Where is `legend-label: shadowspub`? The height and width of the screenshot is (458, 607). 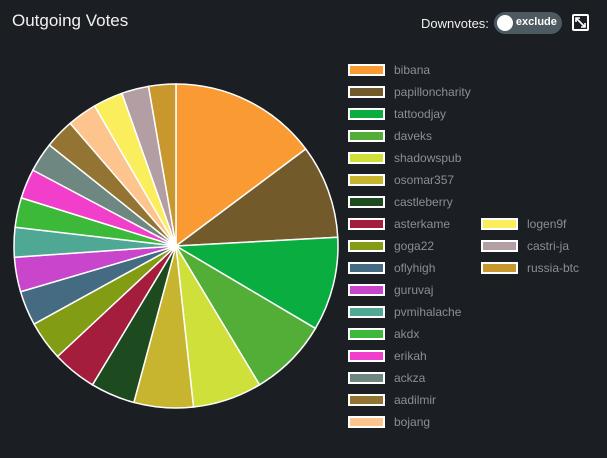
legend-label: shadowspub is located at coordinates (428, 158).